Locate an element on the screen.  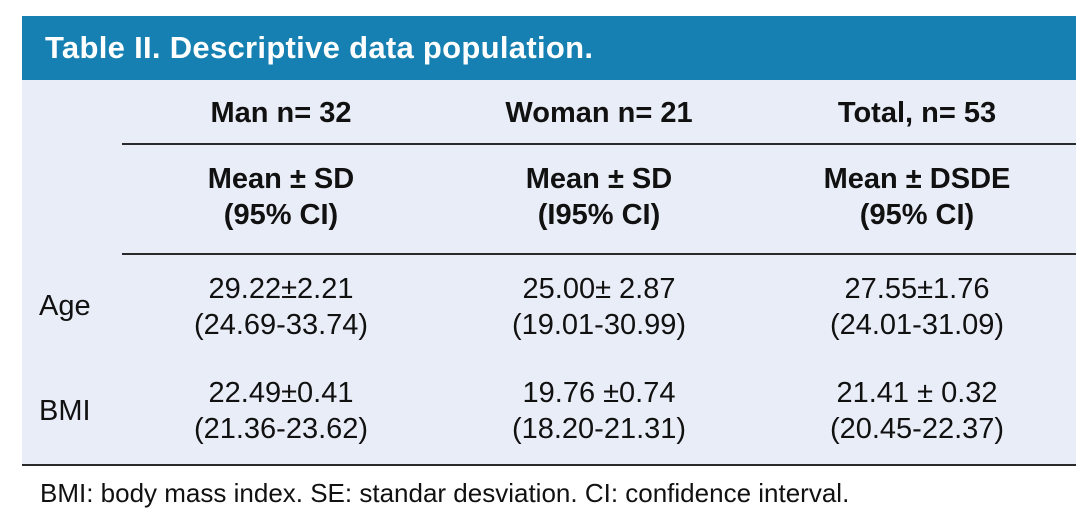
subheader-woman: Mean ± SD (I95% CI) is located at coordinates (599, 200).